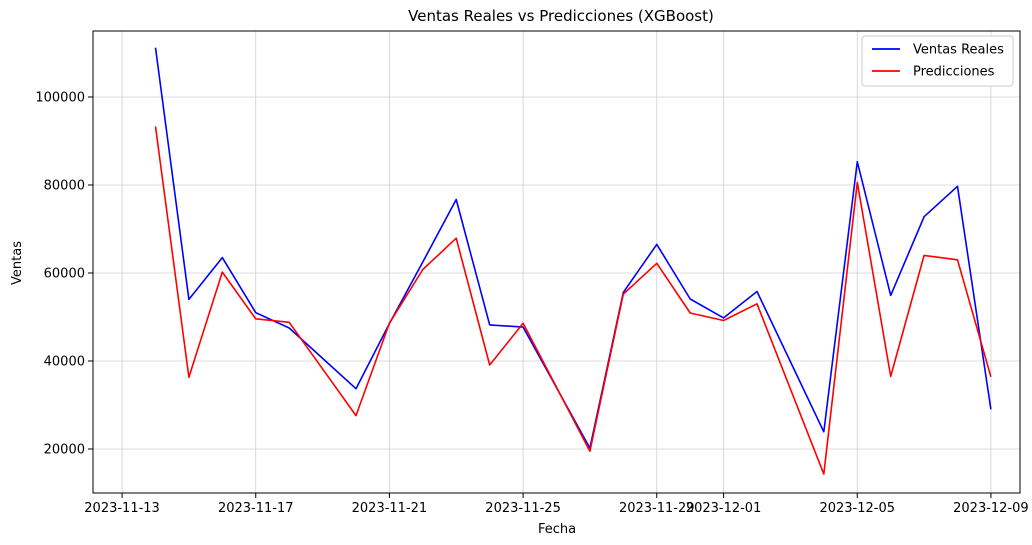 The width and height of the screenshot is (1032, 545). I want to click on legend-label-2: Predicciones, so click(954, 72).